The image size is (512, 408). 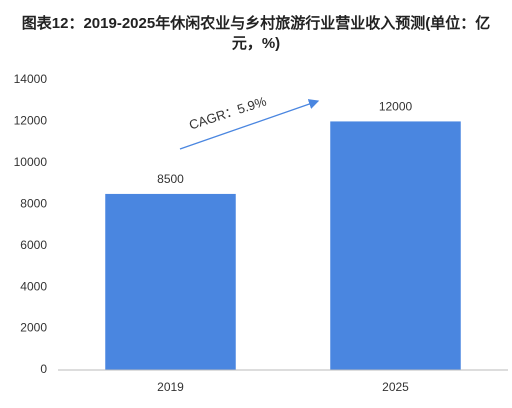 What do you see at coordinates (43, 369) in the screenshot?
I see `y-tick-label: 0` at bounding box center [43, 369].